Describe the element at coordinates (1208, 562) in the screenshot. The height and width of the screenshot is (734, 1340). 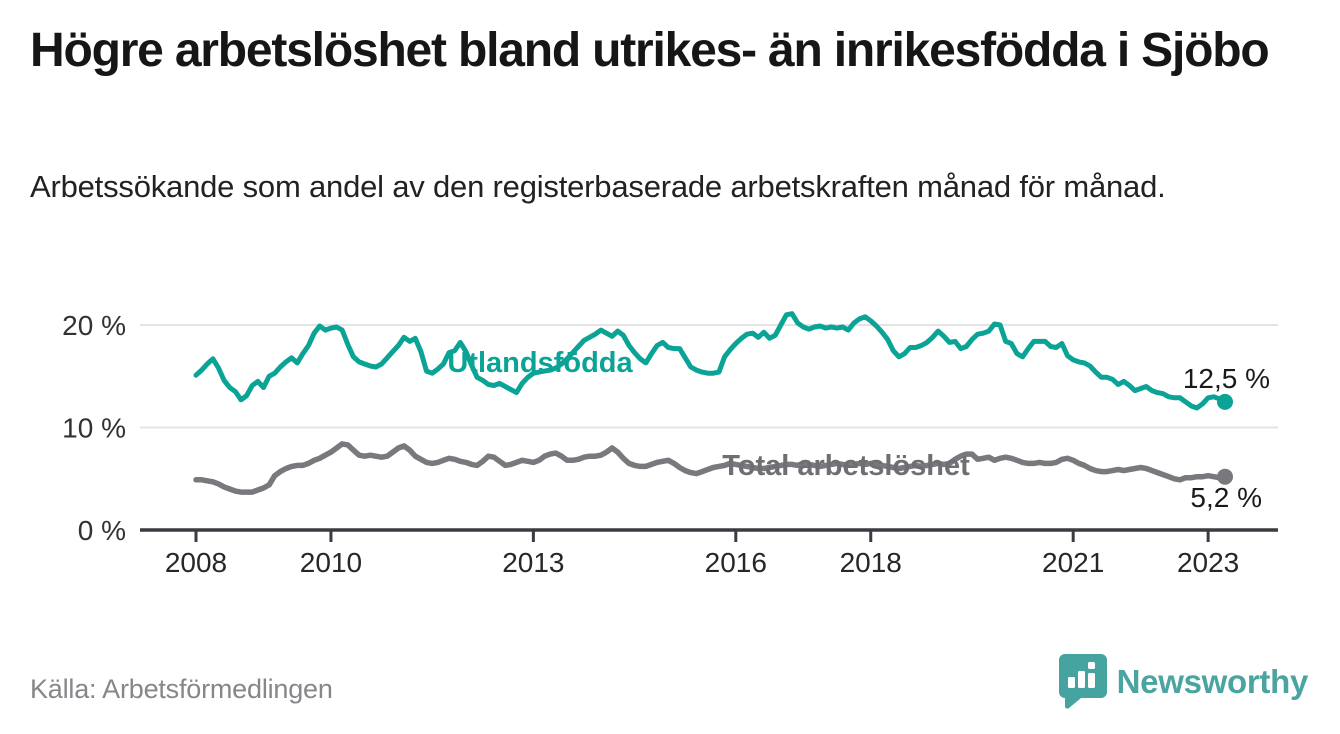
I see `x-tick-label: 2023` at that location.